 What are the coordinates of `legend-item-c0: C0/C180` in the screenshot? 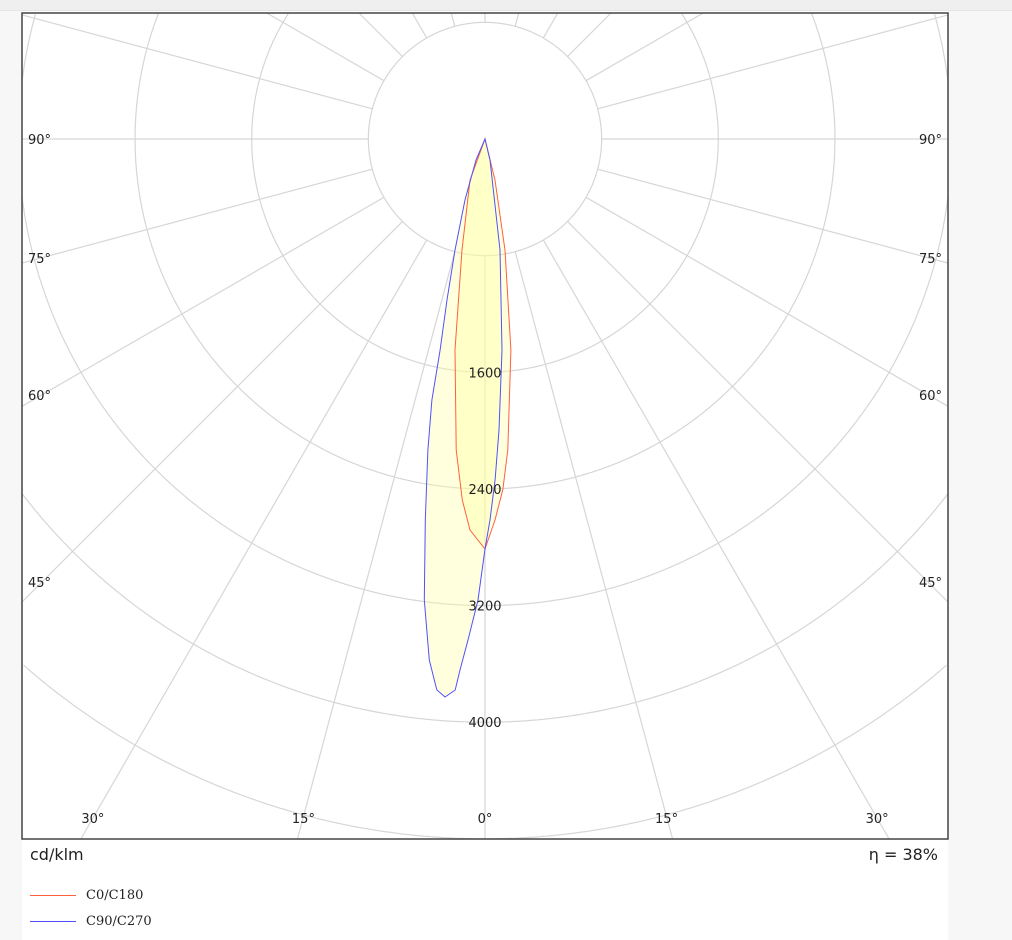 It's located at (91, 895).